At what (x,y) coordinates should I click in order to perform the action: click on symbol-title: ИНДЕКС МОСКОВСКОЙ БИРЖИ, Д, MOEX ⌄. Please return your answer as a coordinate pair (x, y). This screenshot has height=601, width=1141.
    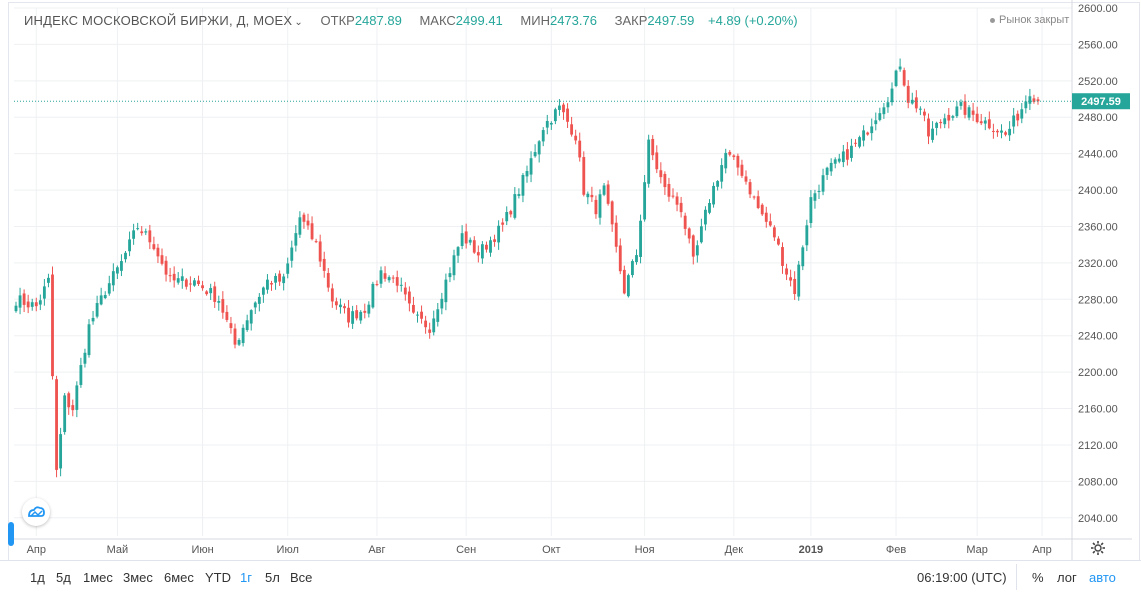
    Looking at the image, I should click on (163, 20).